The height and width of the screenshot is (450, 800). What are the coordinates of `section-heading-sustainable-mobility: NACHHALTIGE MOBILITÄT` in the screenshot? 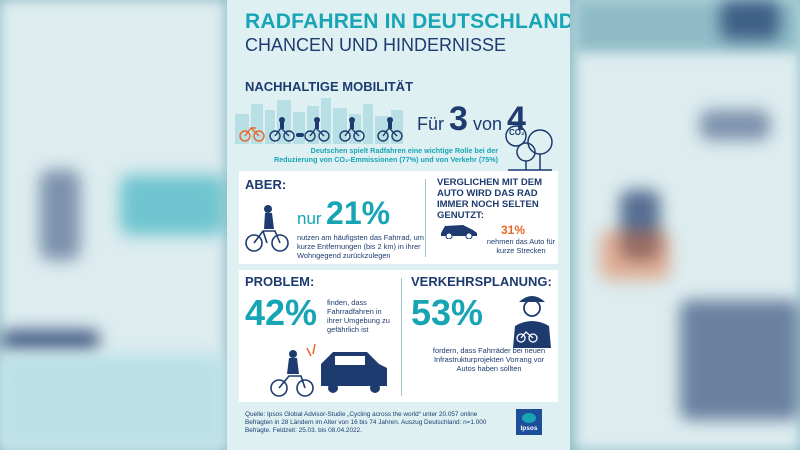 It's located at (329, 86).